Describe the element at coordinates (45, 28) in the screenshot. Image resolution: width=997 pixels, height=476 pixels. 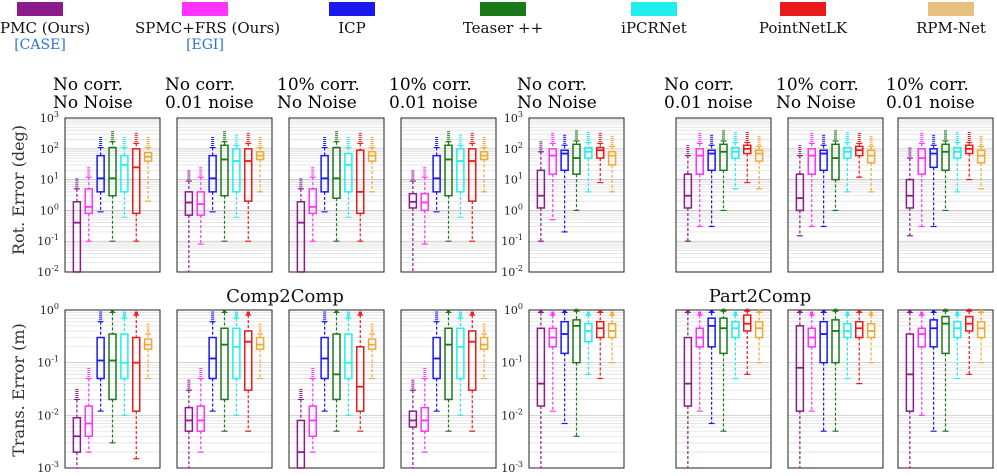
I see `legend-label: SPMC (Ours)` at that location.